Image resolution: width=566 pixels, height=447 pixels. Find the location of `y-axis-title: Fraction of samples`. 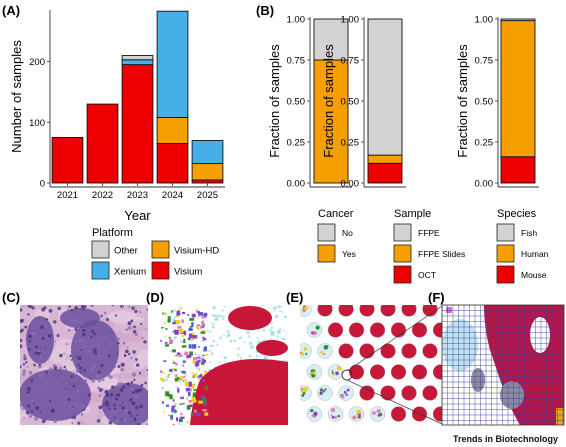

y-axis-title: Fraction of samples is located at coordinates (462, 101).